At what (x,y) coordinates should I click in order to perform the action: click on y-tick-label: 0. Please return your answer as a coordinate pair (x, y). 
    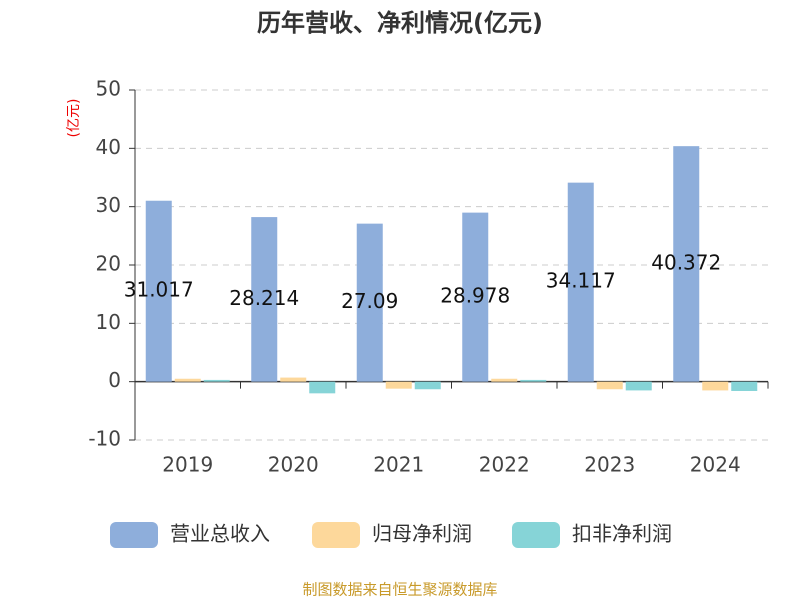
    Looking at the image, I should click on (114, 380).